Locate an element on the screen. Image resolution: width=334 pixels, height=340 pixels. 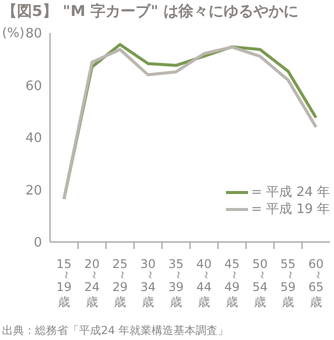
y-tick-label: 20 is located at coordinates (33, 190).